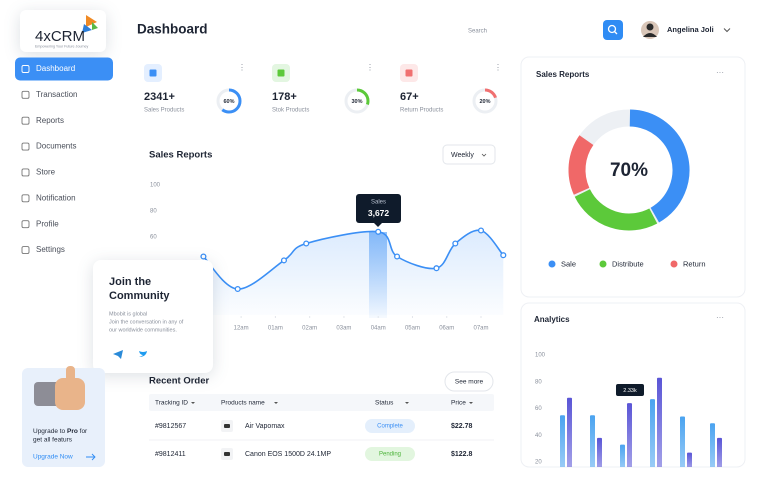 This screenshot has height=495, width=768. I want to click on community-title: Join the, so click(130, 282).